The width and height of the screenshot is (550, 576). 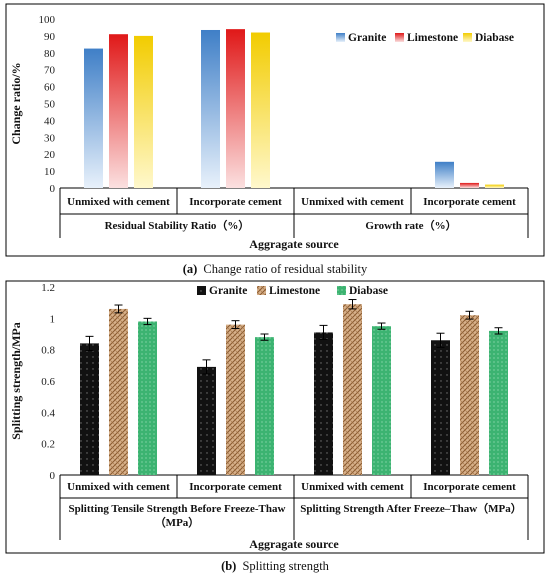 I want to click on caption-a: (a) Change ratio of residual stability, so click(x=275, y=269).